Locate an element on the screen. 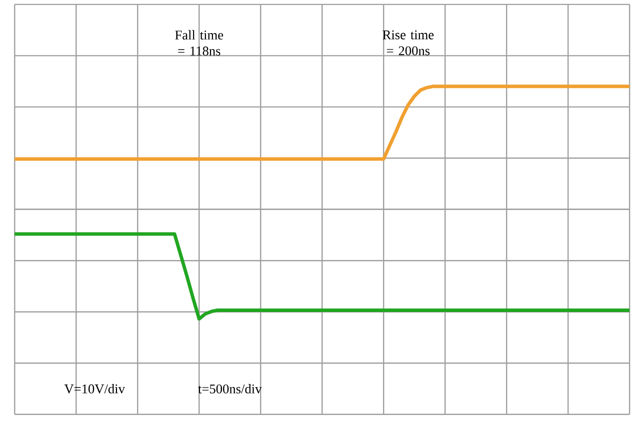 This screenshot has width=634, height=424. text: t=500ns/div is located at coordinates (230, 389).